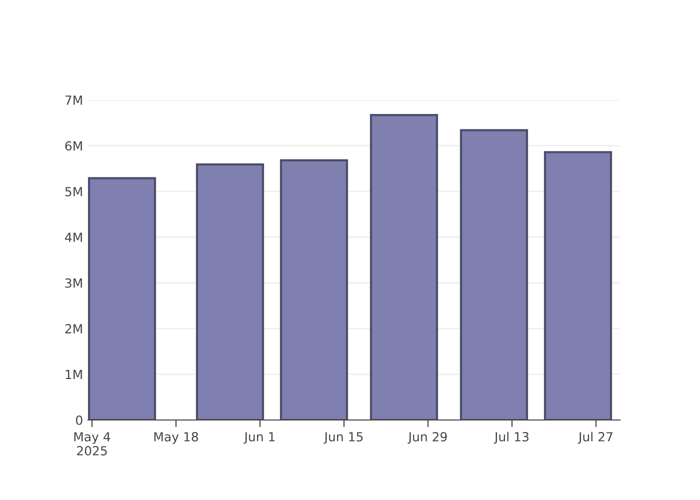 Image resolution: width=700 pixels, height=500 pixels. What do you see at coordinates (73, 237) in the screenshot?
I see `y-tick-label: 4M` at bounding box center [73, 237].